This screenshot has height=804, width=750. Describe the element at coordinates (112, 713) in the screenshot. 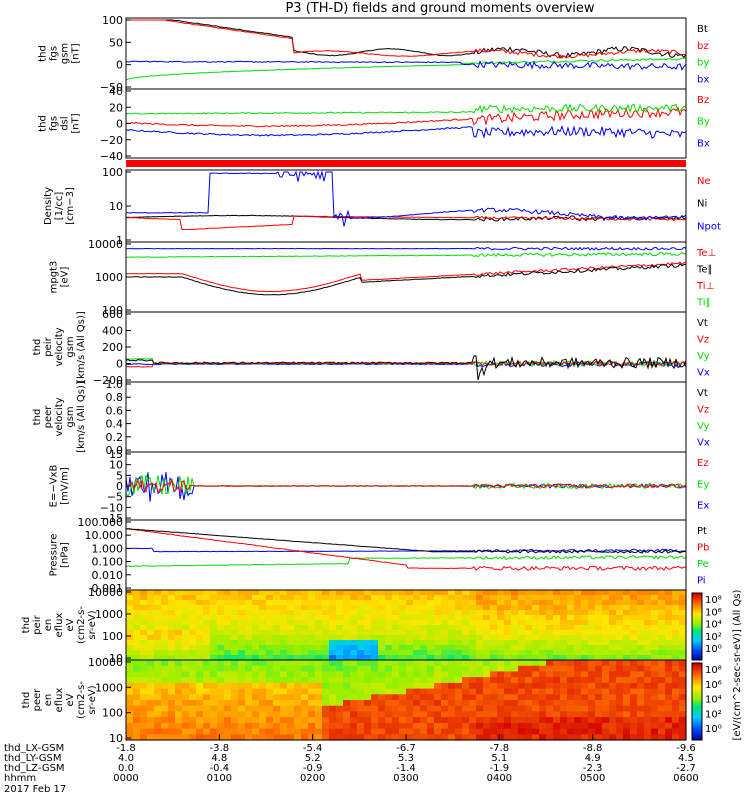

I see `y-tick-label: 100` at that location.